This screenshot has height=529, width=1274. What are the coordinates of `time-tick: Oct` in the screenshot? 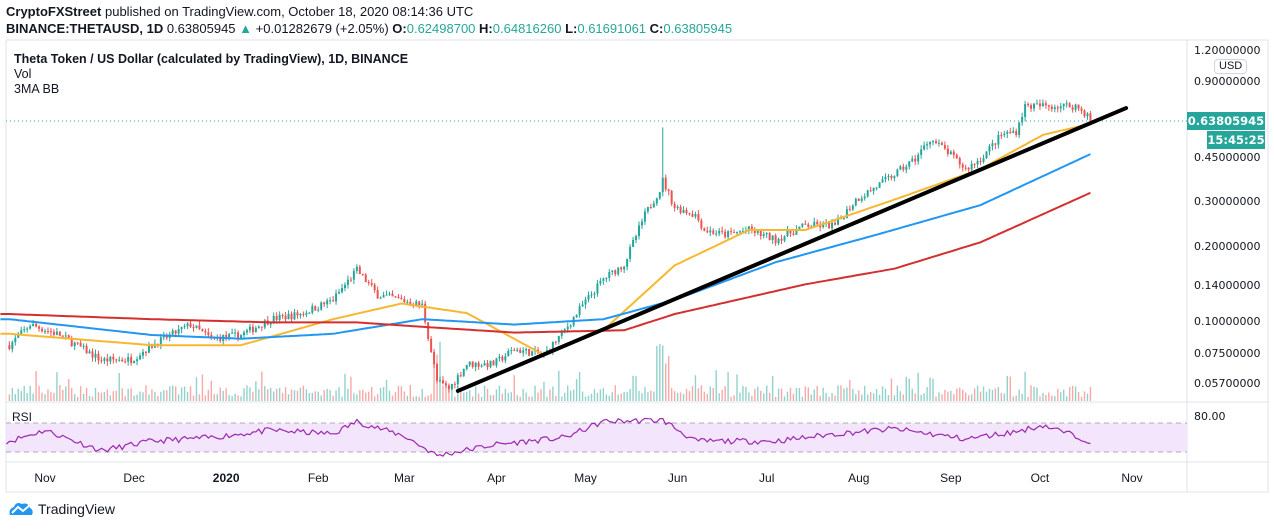 It's located at (1040, 478).